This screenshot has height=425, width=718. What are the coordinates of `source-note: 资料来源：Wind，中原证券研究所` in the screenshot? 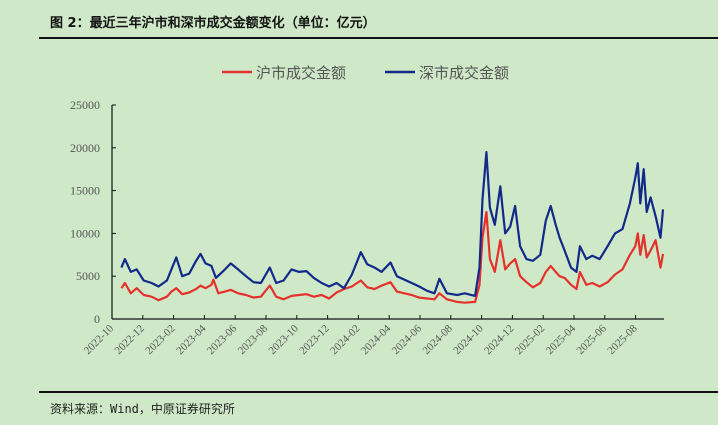 It's located at (142, 409).